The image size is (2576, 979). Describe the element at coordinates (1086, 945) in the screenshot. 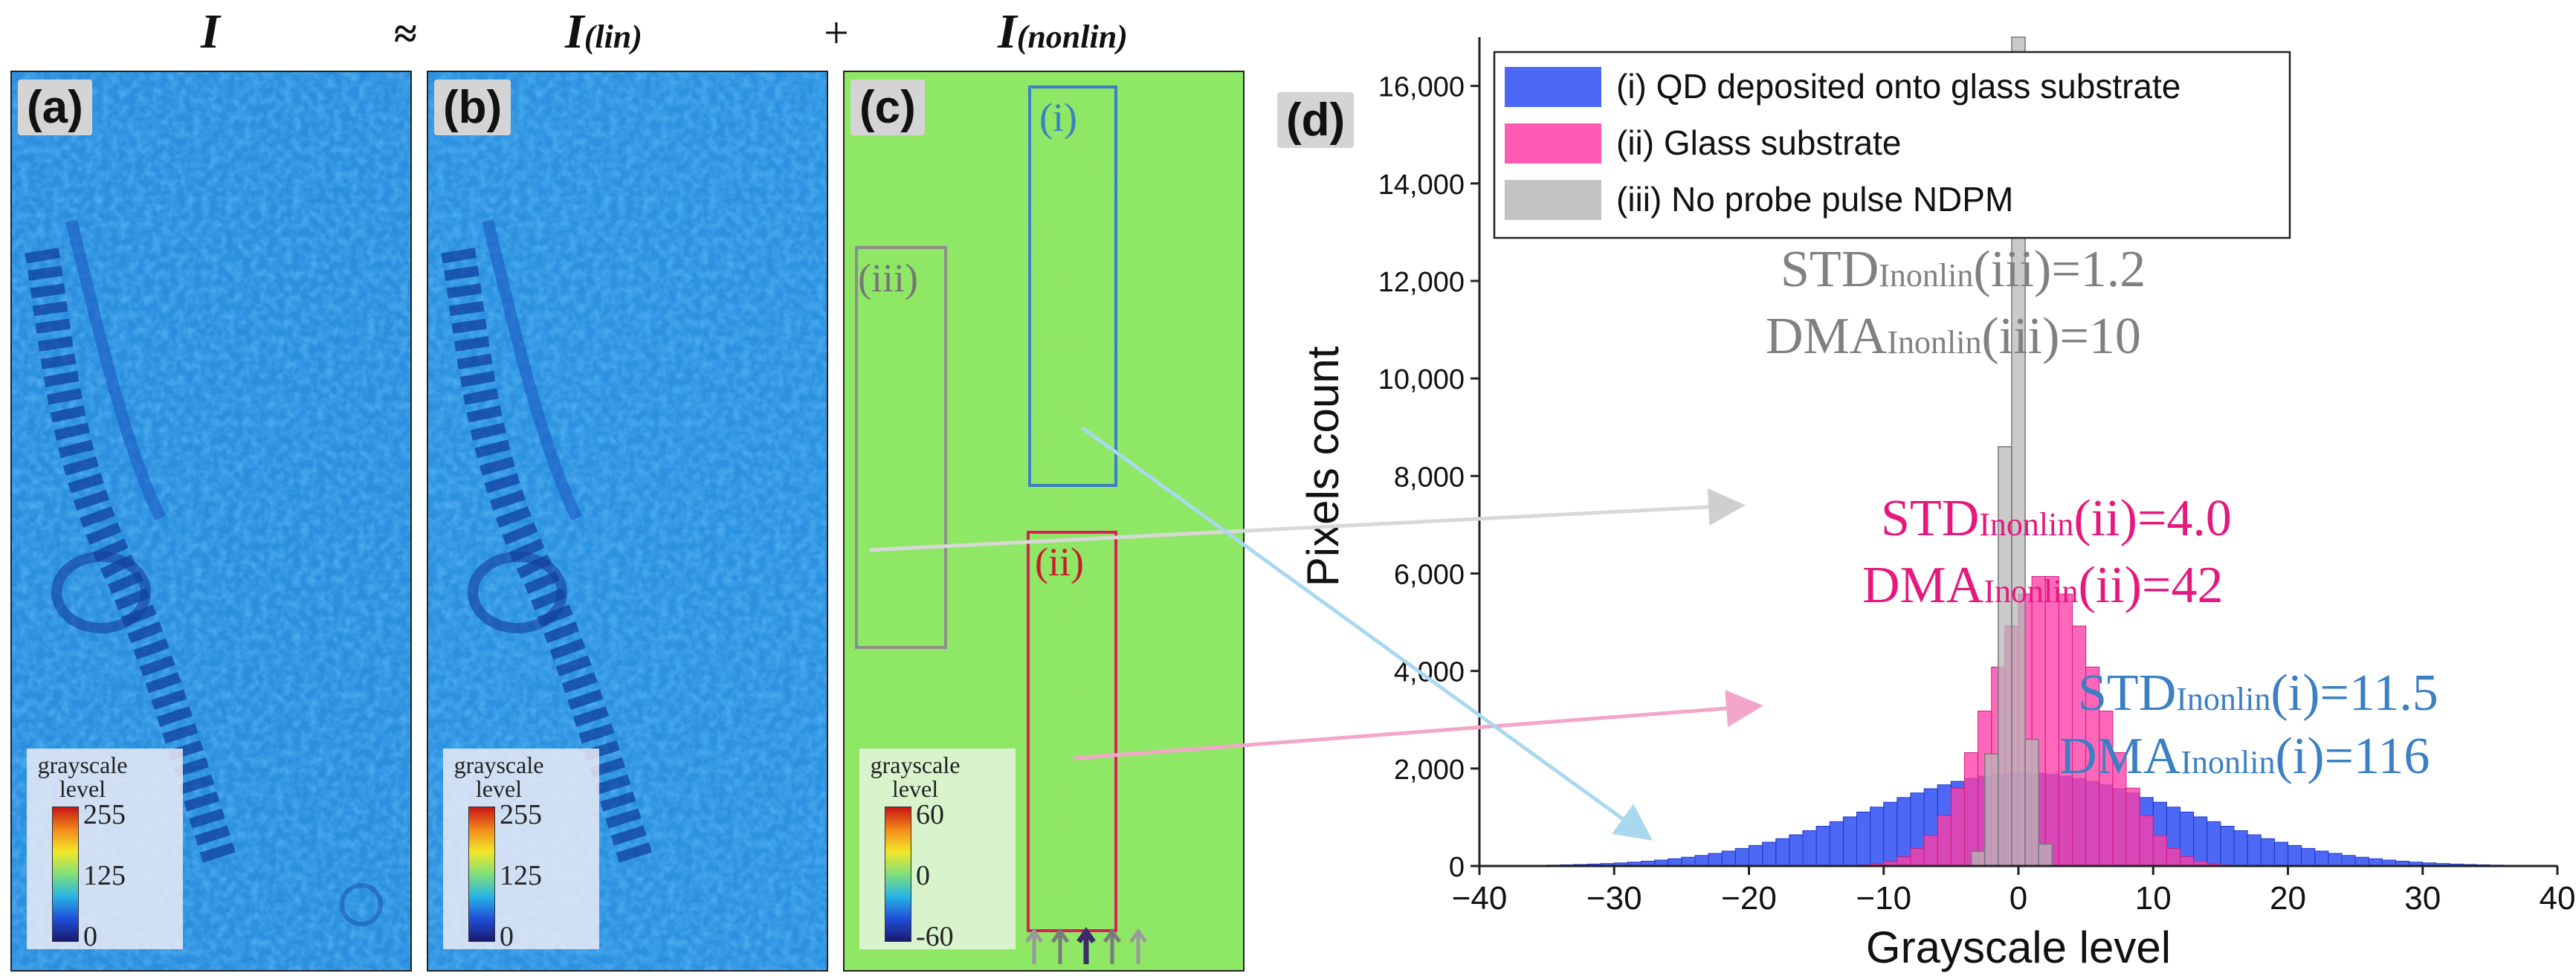

I see `probe-arrows` at that location.